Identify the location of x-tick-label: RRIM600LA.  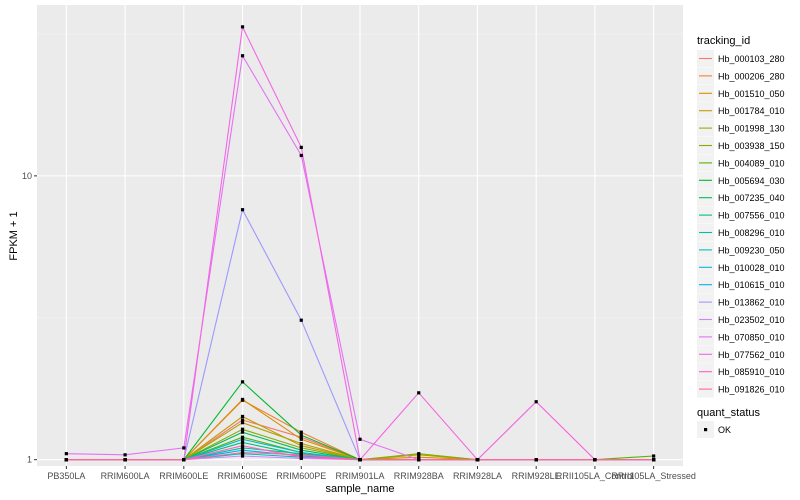
(125, 476).